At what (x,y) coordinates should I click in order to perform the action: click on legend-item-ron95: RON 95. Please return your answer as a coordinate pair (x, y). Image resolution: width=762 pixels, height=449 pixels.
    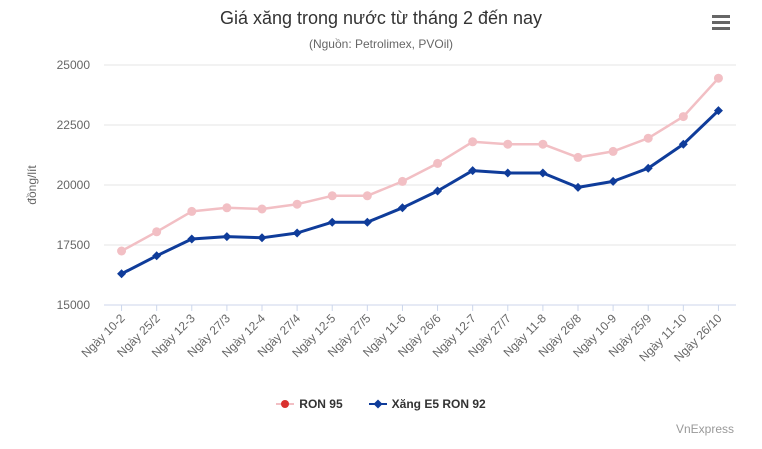
    Looking at the image, I should click on (309, 404).